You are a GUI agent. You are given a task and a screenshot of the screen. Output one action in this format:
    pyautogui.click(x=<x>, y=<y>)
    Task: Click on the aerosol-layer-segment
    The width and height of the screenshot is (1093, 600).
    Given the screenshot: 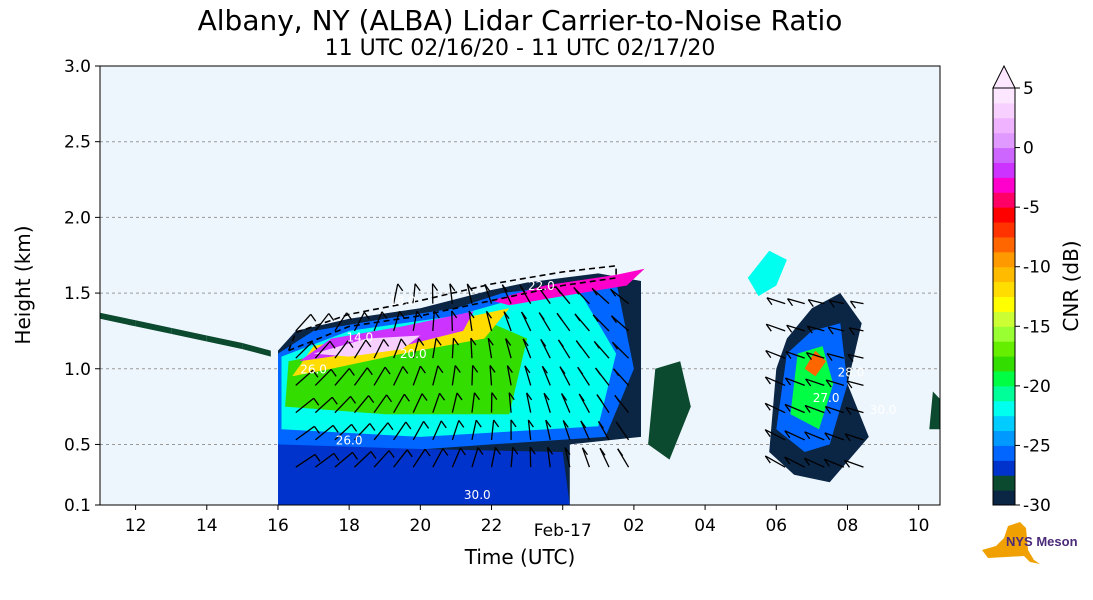 What is the action you would take?
    pyautogui.click(x=153, y=327)
    